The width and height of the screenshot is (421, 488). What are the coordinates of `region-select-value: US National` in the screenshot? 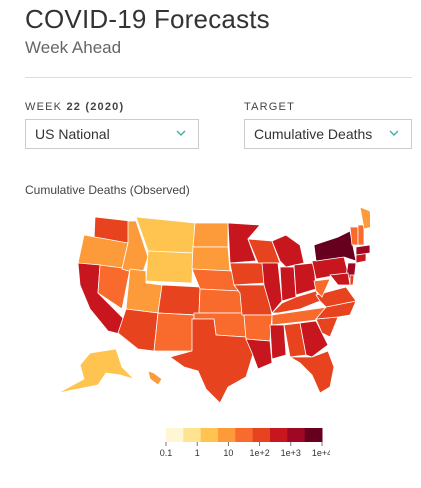 It's located at (72, 134).